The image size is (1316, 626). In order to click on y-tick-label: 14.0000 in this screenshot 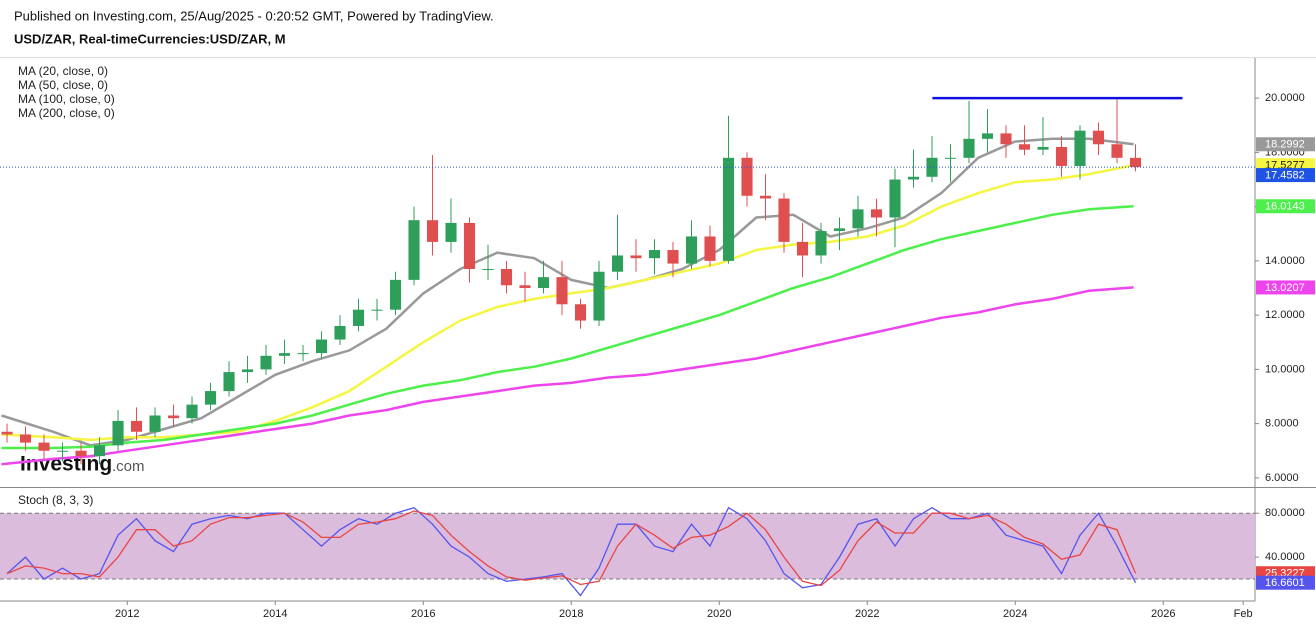, I will do `click(1285, 261)`.